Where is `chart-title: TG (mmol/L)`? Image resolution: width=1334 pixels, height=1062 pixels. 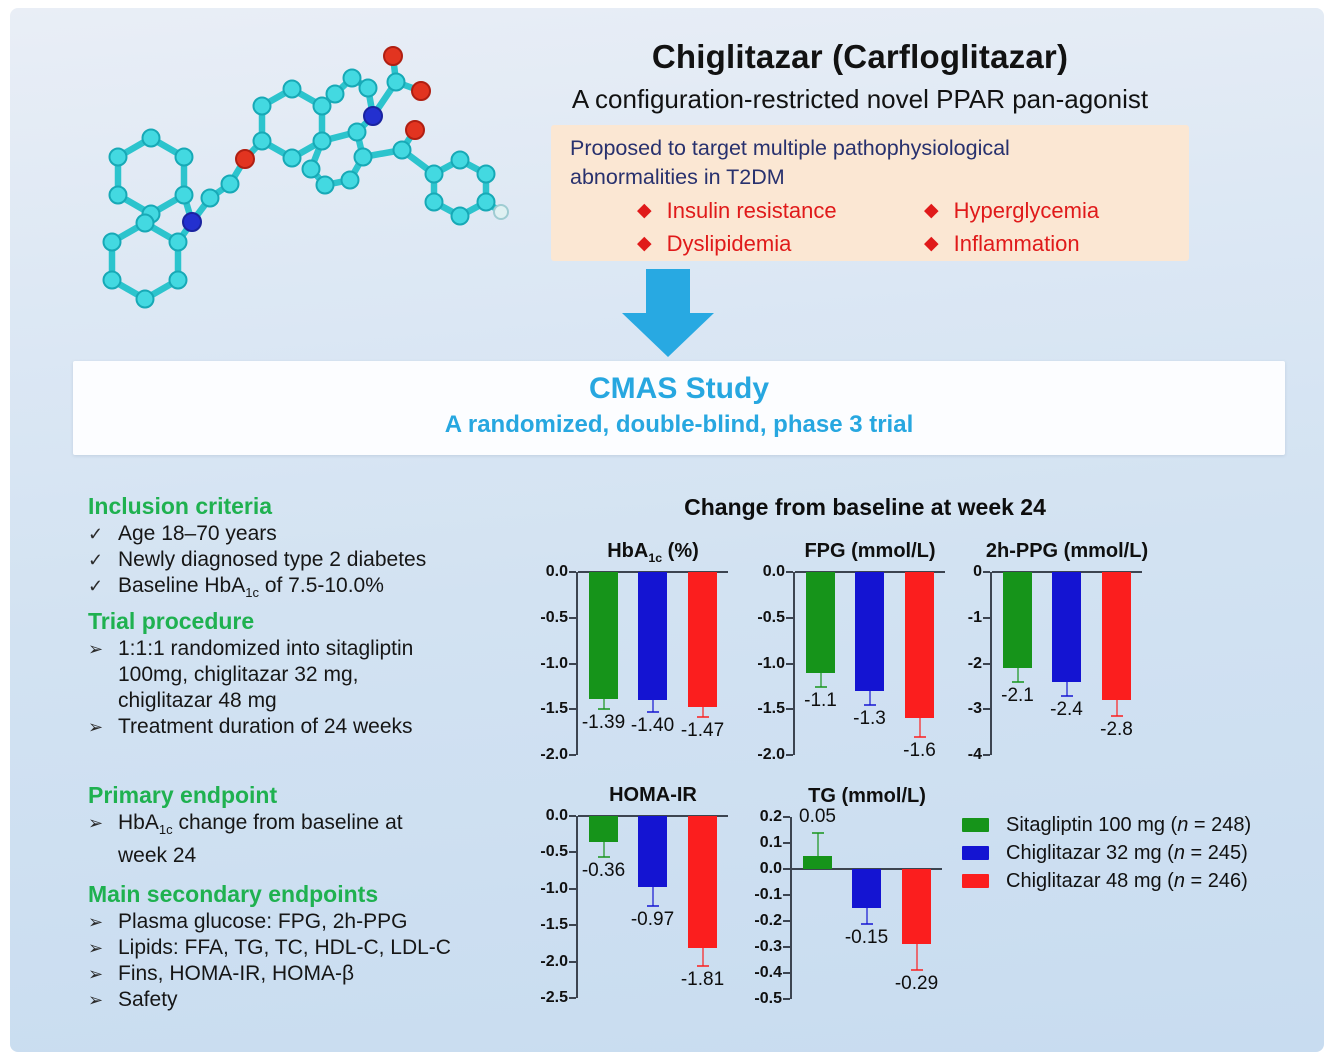 chart-title: TG (mmol/L) is located at coordinates (867, 796).